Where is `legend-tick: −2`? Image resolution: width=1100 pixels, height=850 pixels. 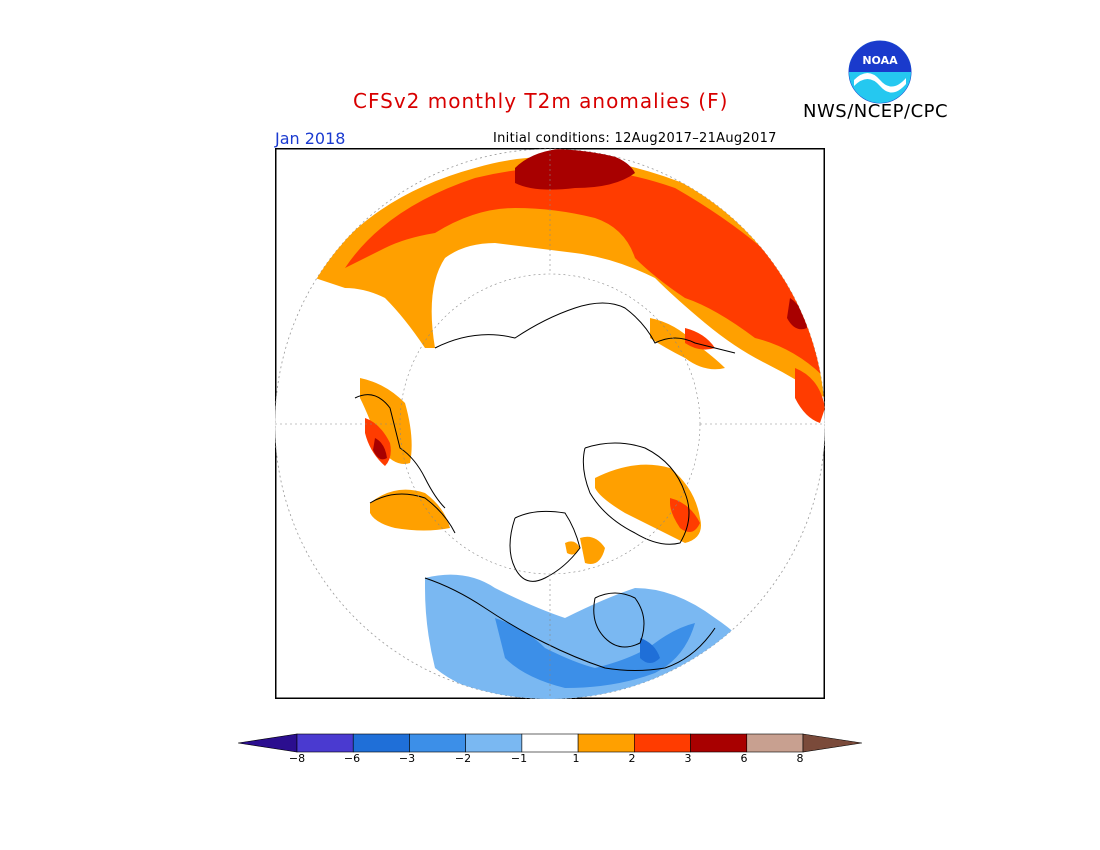
legend-tick: −2 is located at coordinates (463, 758).